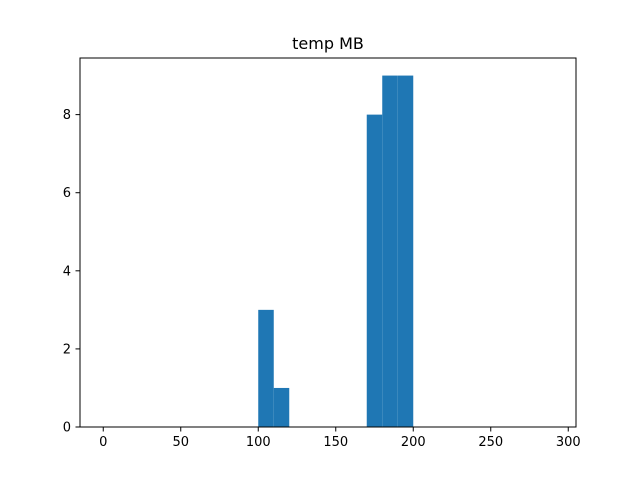  Describe the element at coordinates (258, 442) in the screenshot. I see `x-tick-label-2: 100` at that location.